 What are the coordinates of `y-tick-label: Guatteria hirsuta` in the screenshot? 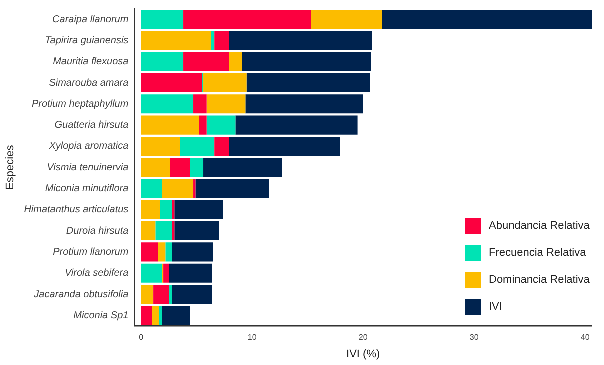 It's located at (92, 126).